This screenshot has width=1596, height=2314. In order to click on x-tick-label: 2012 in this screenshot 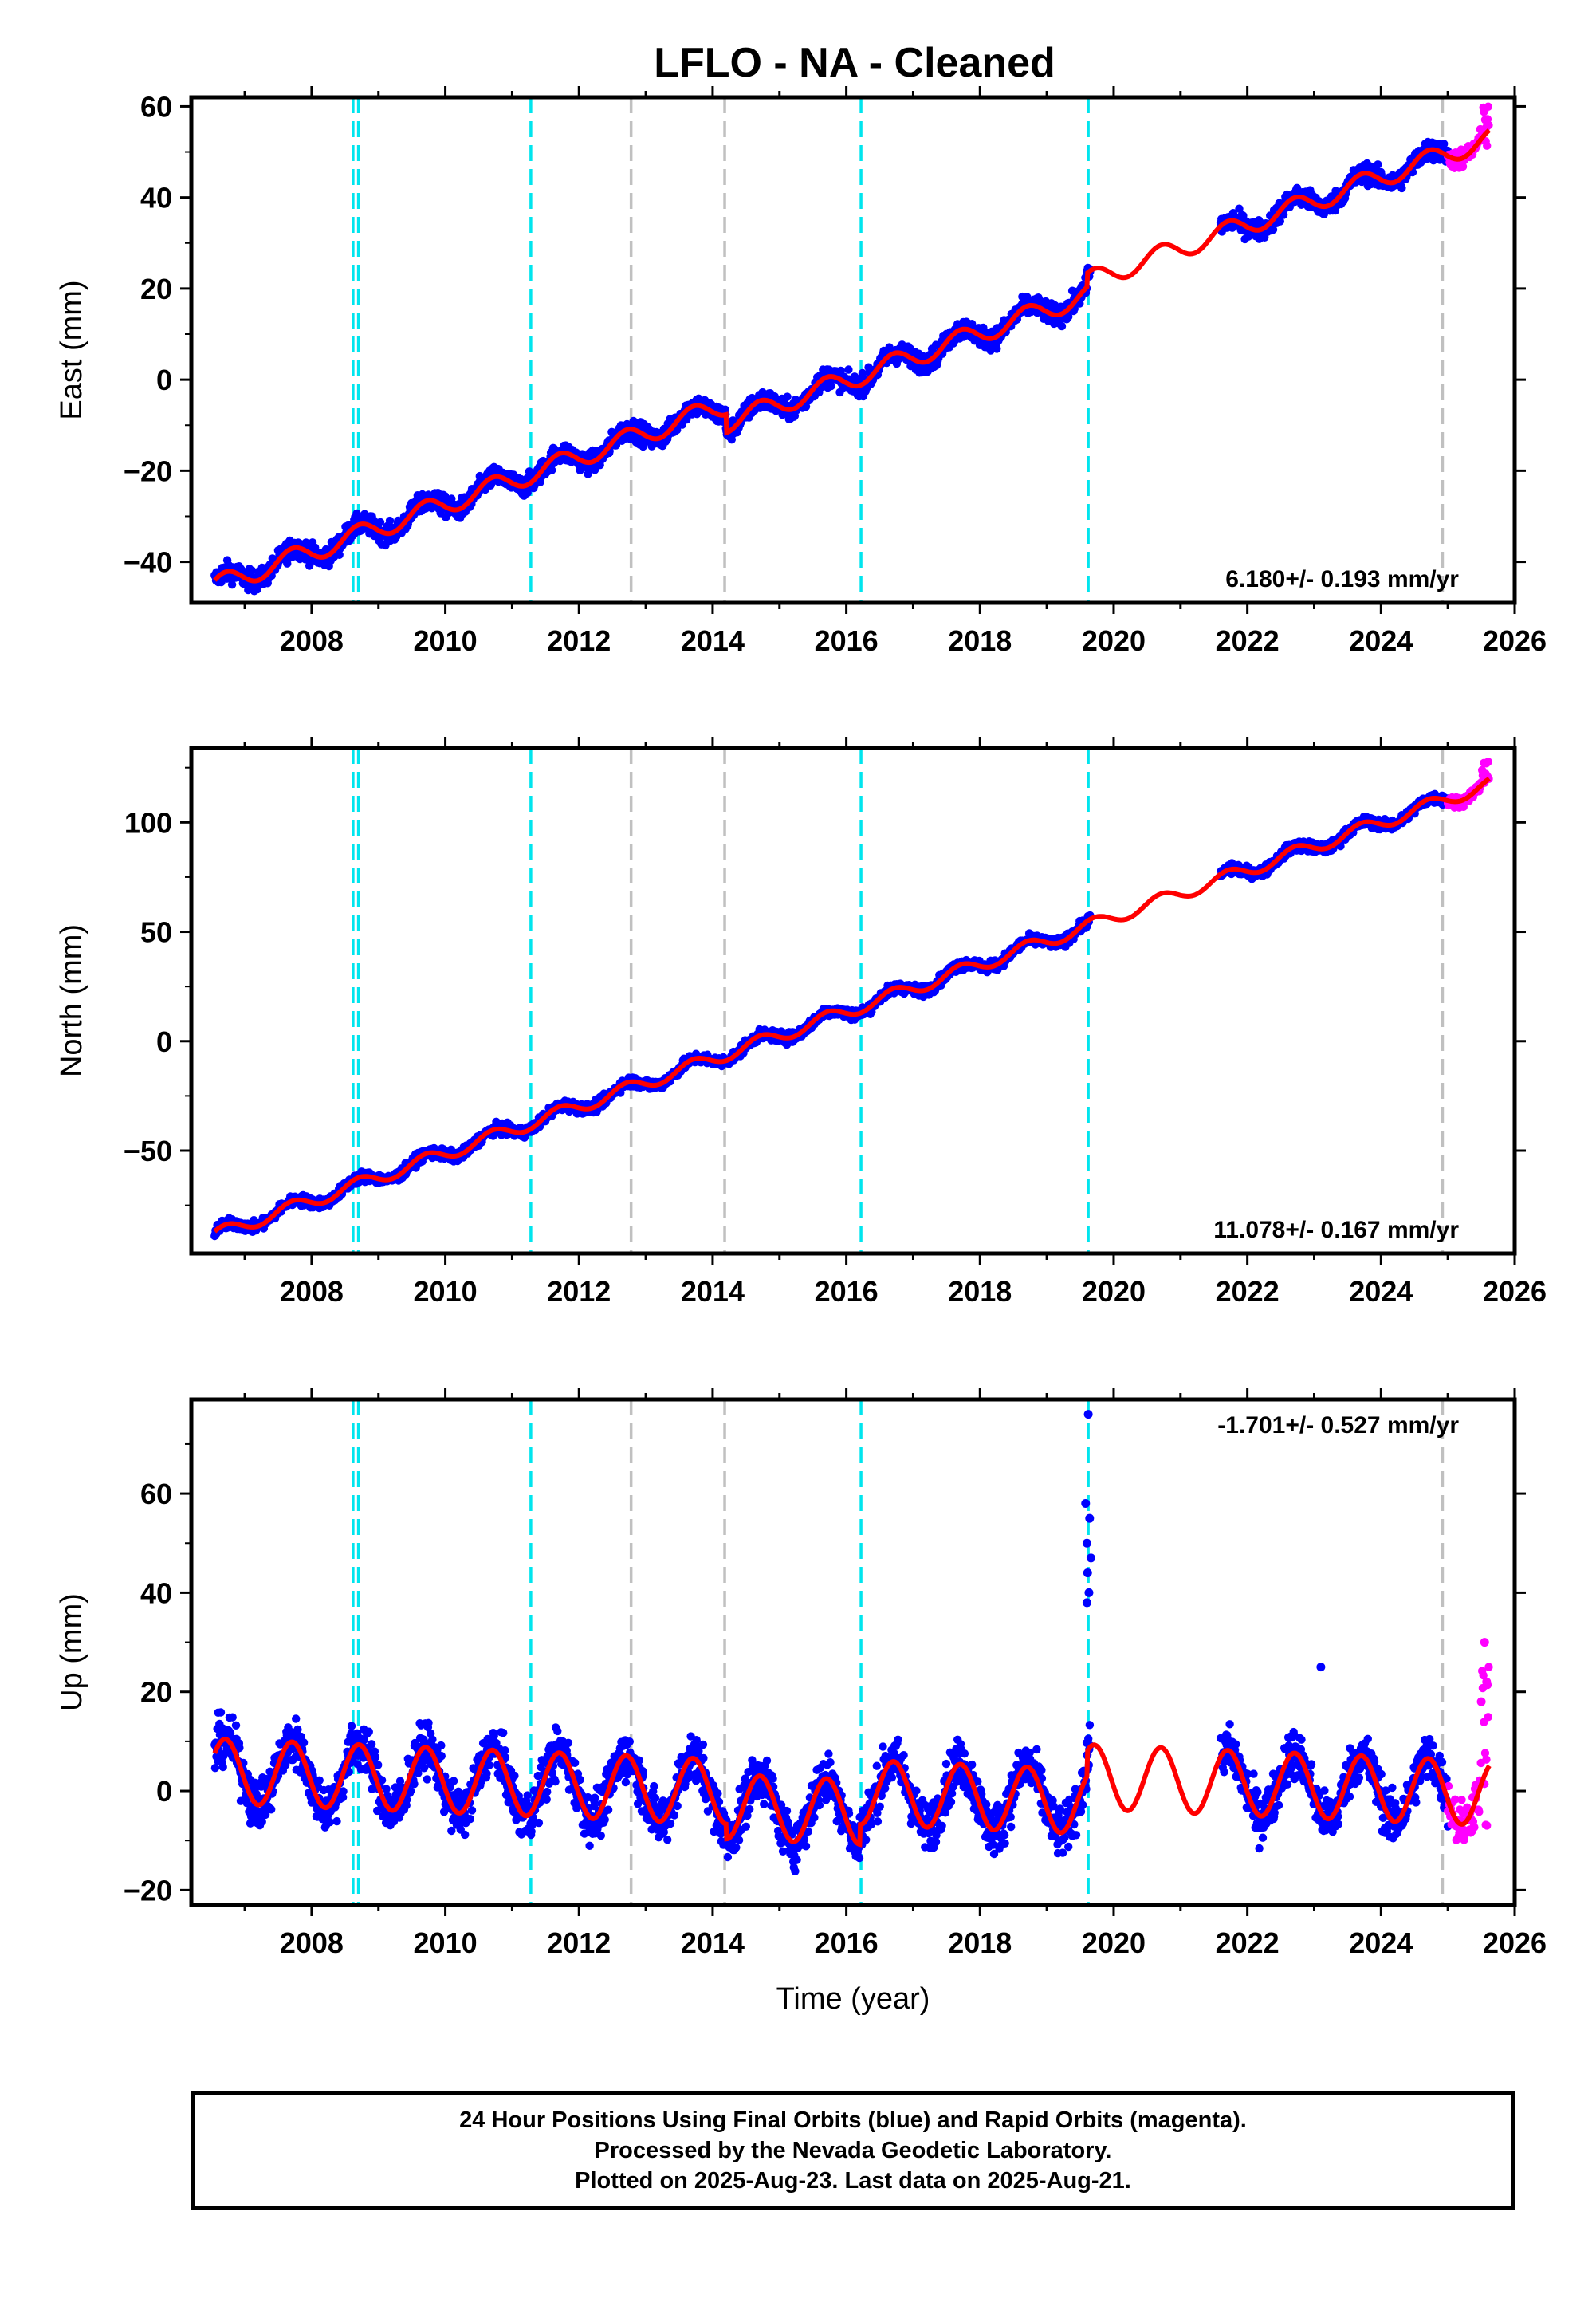, I will do `click(579, 641)`.